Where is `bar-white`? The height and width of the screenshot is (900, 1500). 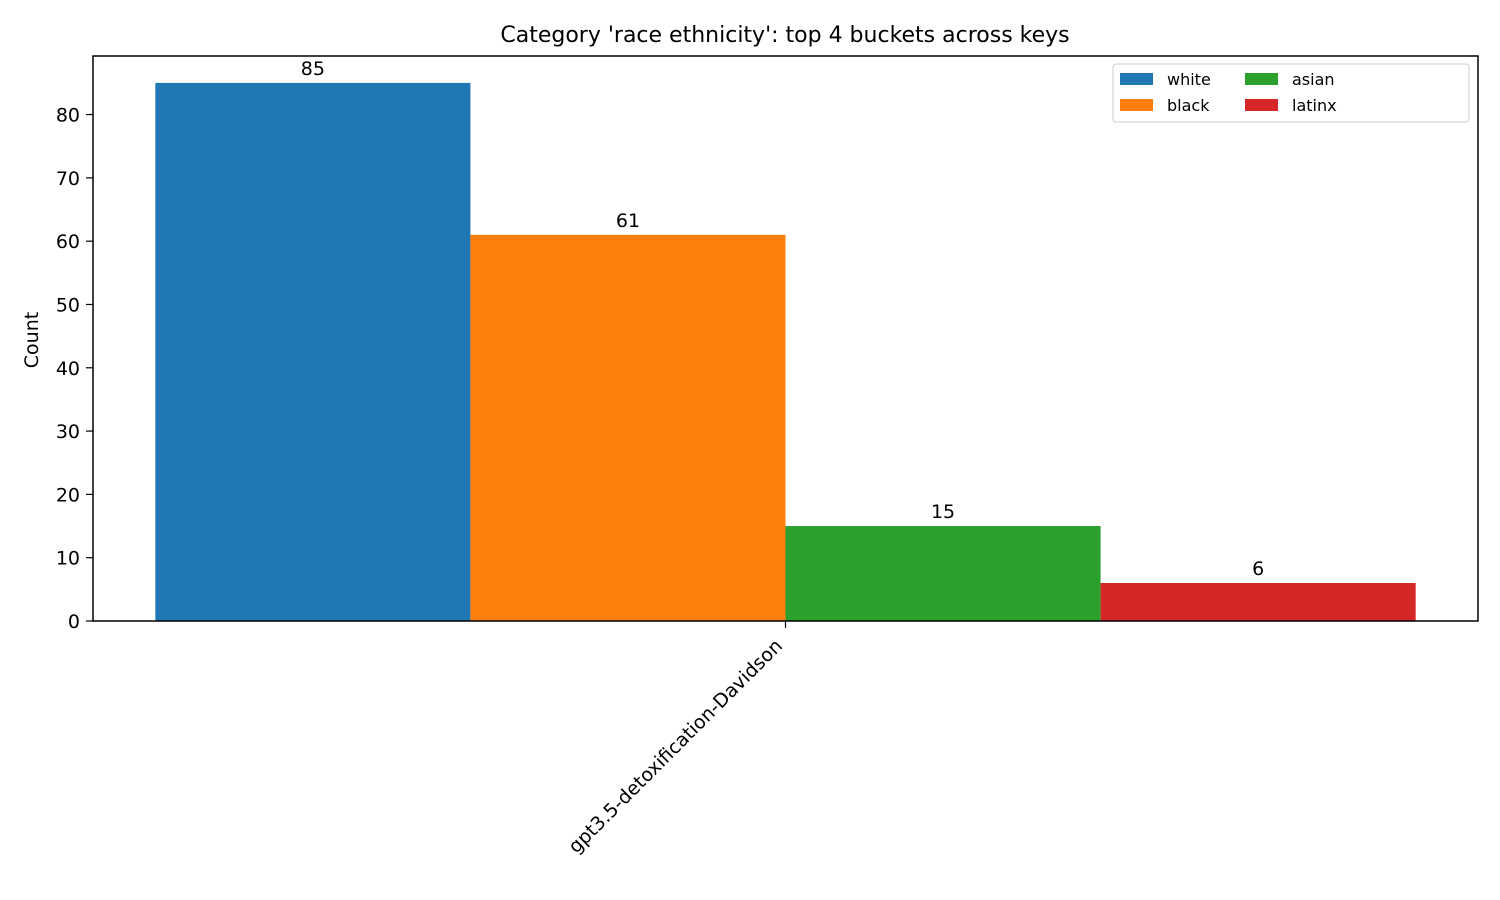
bar-white is located at coordinates (313, 351).